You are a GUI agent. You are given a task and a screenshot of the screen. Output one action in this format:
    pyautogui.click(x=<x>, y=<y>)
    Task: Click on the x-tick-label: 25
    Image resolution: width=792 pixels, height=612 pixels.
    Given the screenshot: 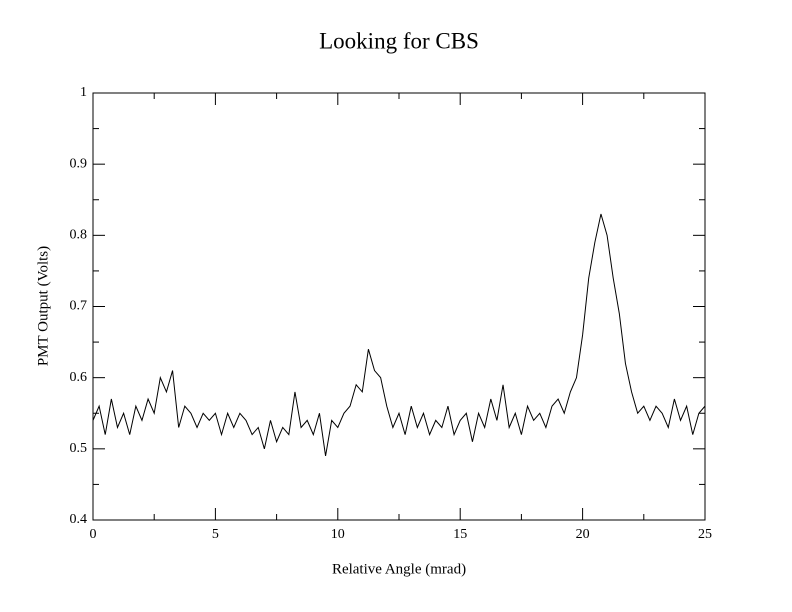 What is the action you would take?
    pyautogui.click(x=705, y=534)
    